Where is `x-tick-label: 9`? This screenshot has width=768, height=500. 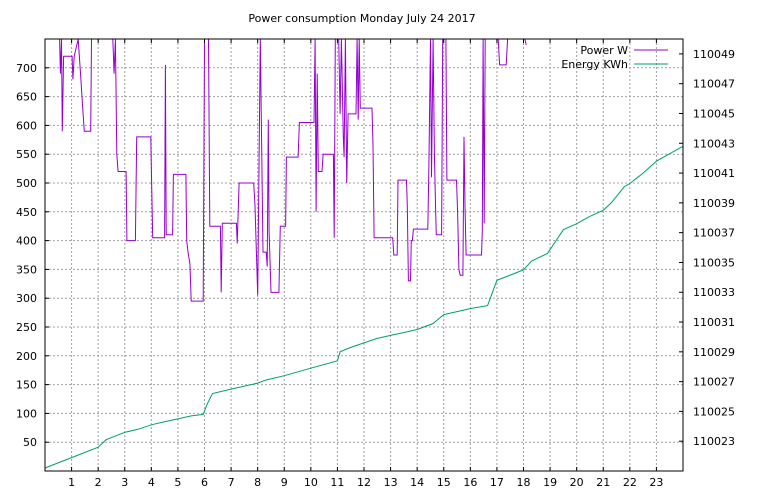 x-tick-label: 9 is located at coordinates (284, 482).